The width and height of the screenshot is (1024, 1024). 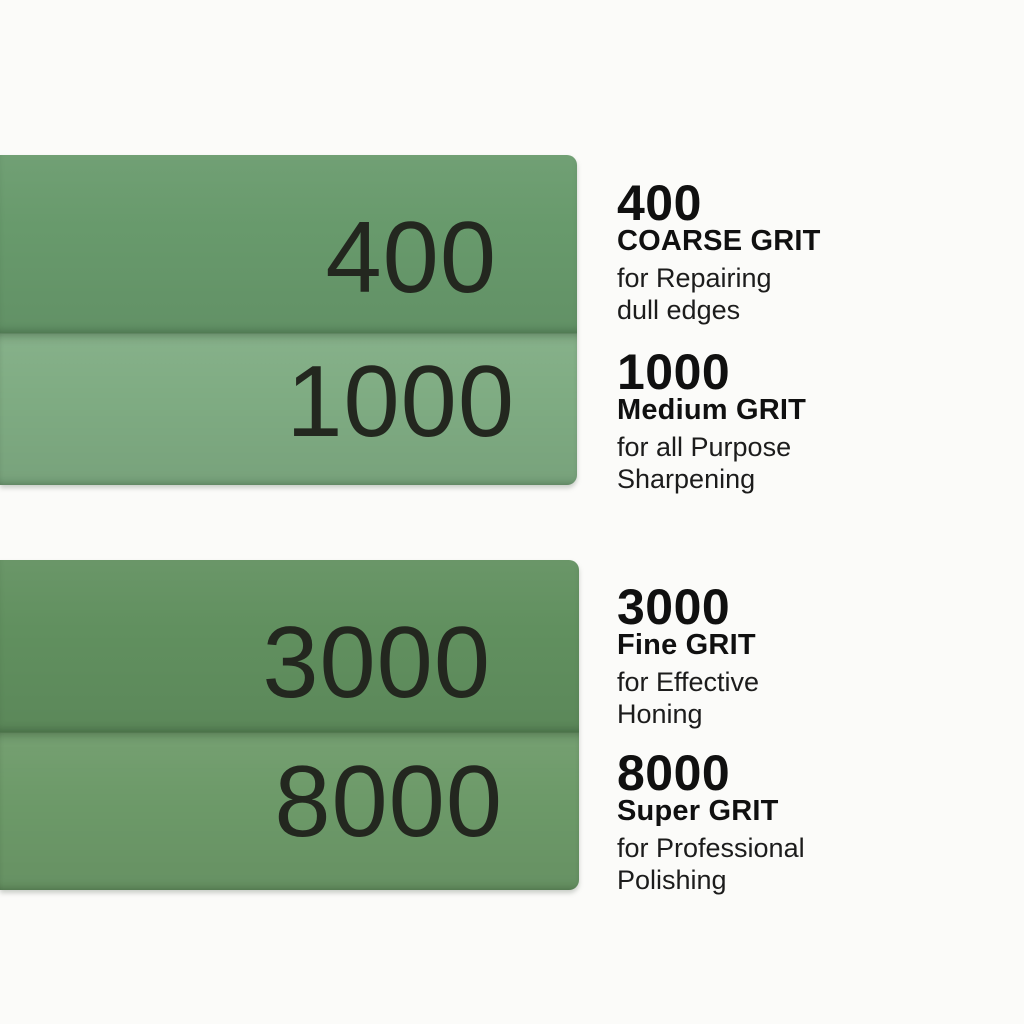 What do you see at coordinates (659, 203) in the screenshot?
I see `grit-heading: 400` at bounding box center [659, 203].